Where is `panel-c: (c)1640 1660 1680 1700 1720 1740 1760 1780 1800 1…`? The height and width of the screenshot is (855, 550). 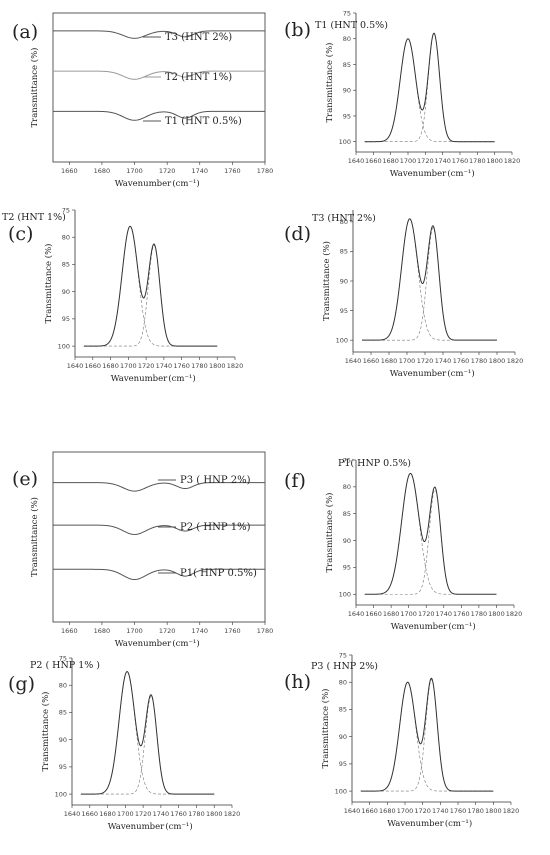 panel-c: (c)1640 1660 1680 1700 1720 1740 1760 1780 1800 1… is located at coordinates (122, 295).